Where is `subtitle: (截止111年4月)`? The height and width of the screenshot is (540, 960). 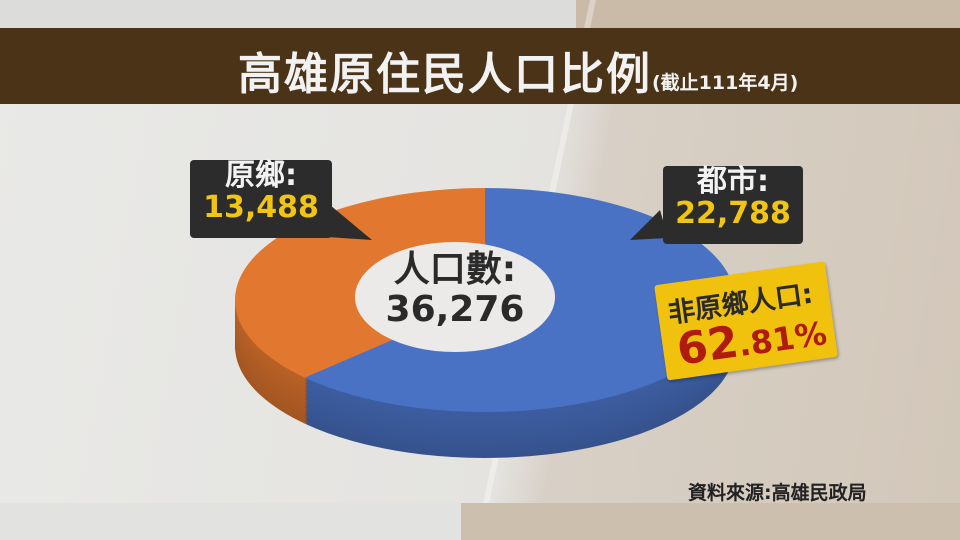
subtitle: (截止111年4月) is located at coordinates (725, 83).